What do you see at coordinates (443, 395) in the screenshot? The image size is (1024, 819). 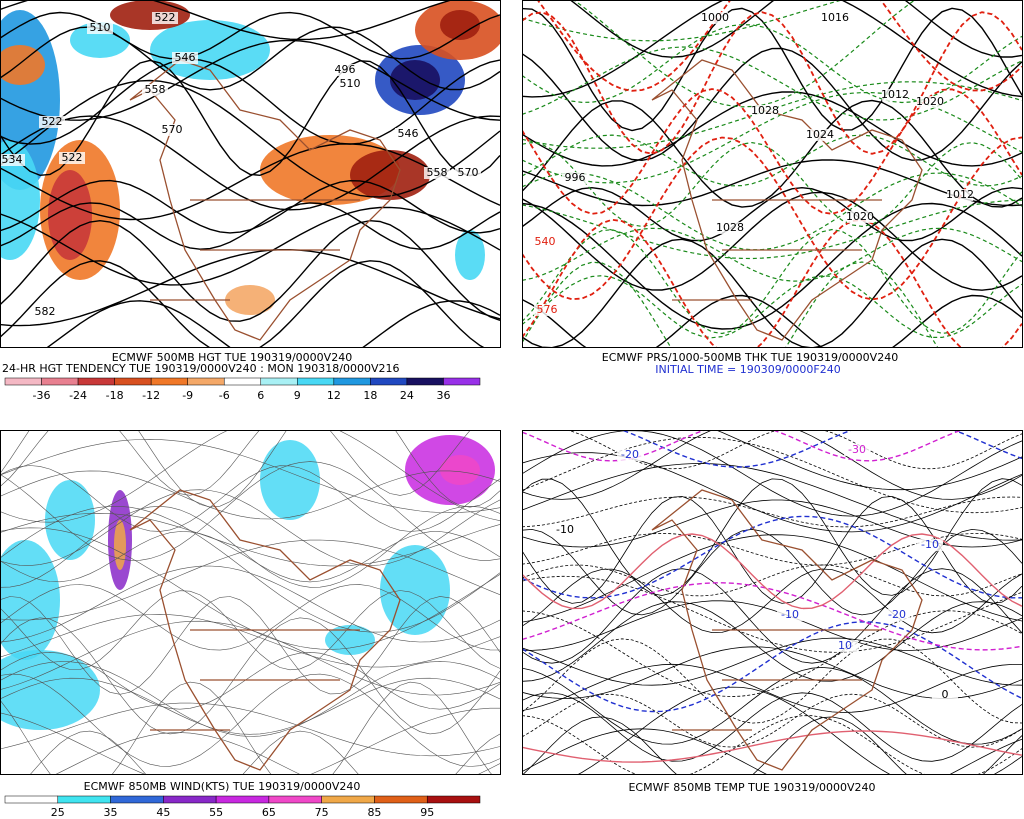 I see `colorbar-label: 36` at bounding box center [443, 395].